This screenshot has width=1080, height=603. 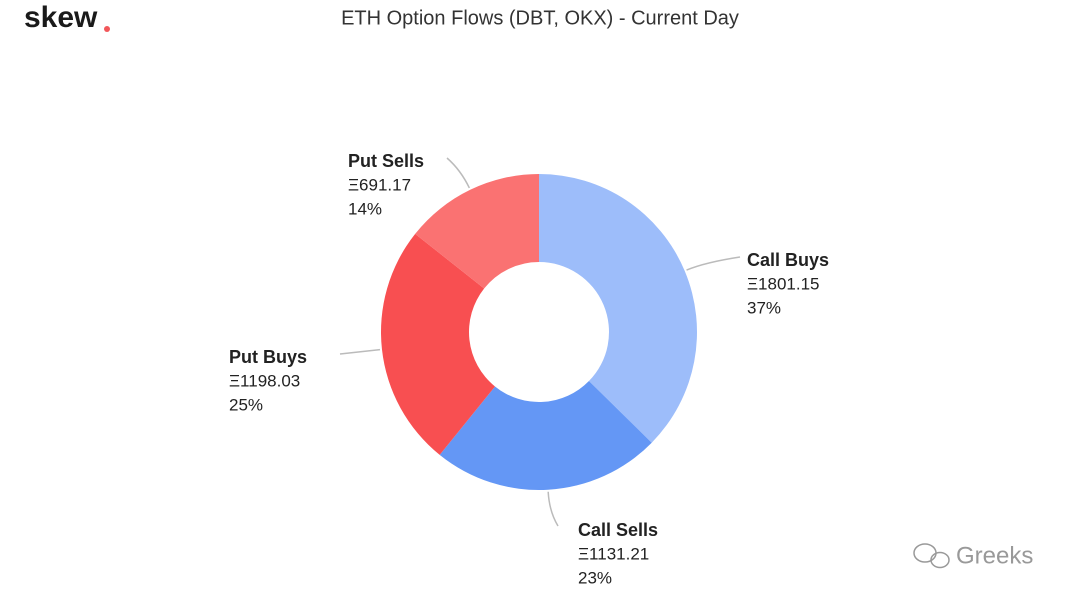 What do you see at coordinates (595, 577) in the screenshot?
I see `label-percent: 23%` at bounding box center [595, 577].